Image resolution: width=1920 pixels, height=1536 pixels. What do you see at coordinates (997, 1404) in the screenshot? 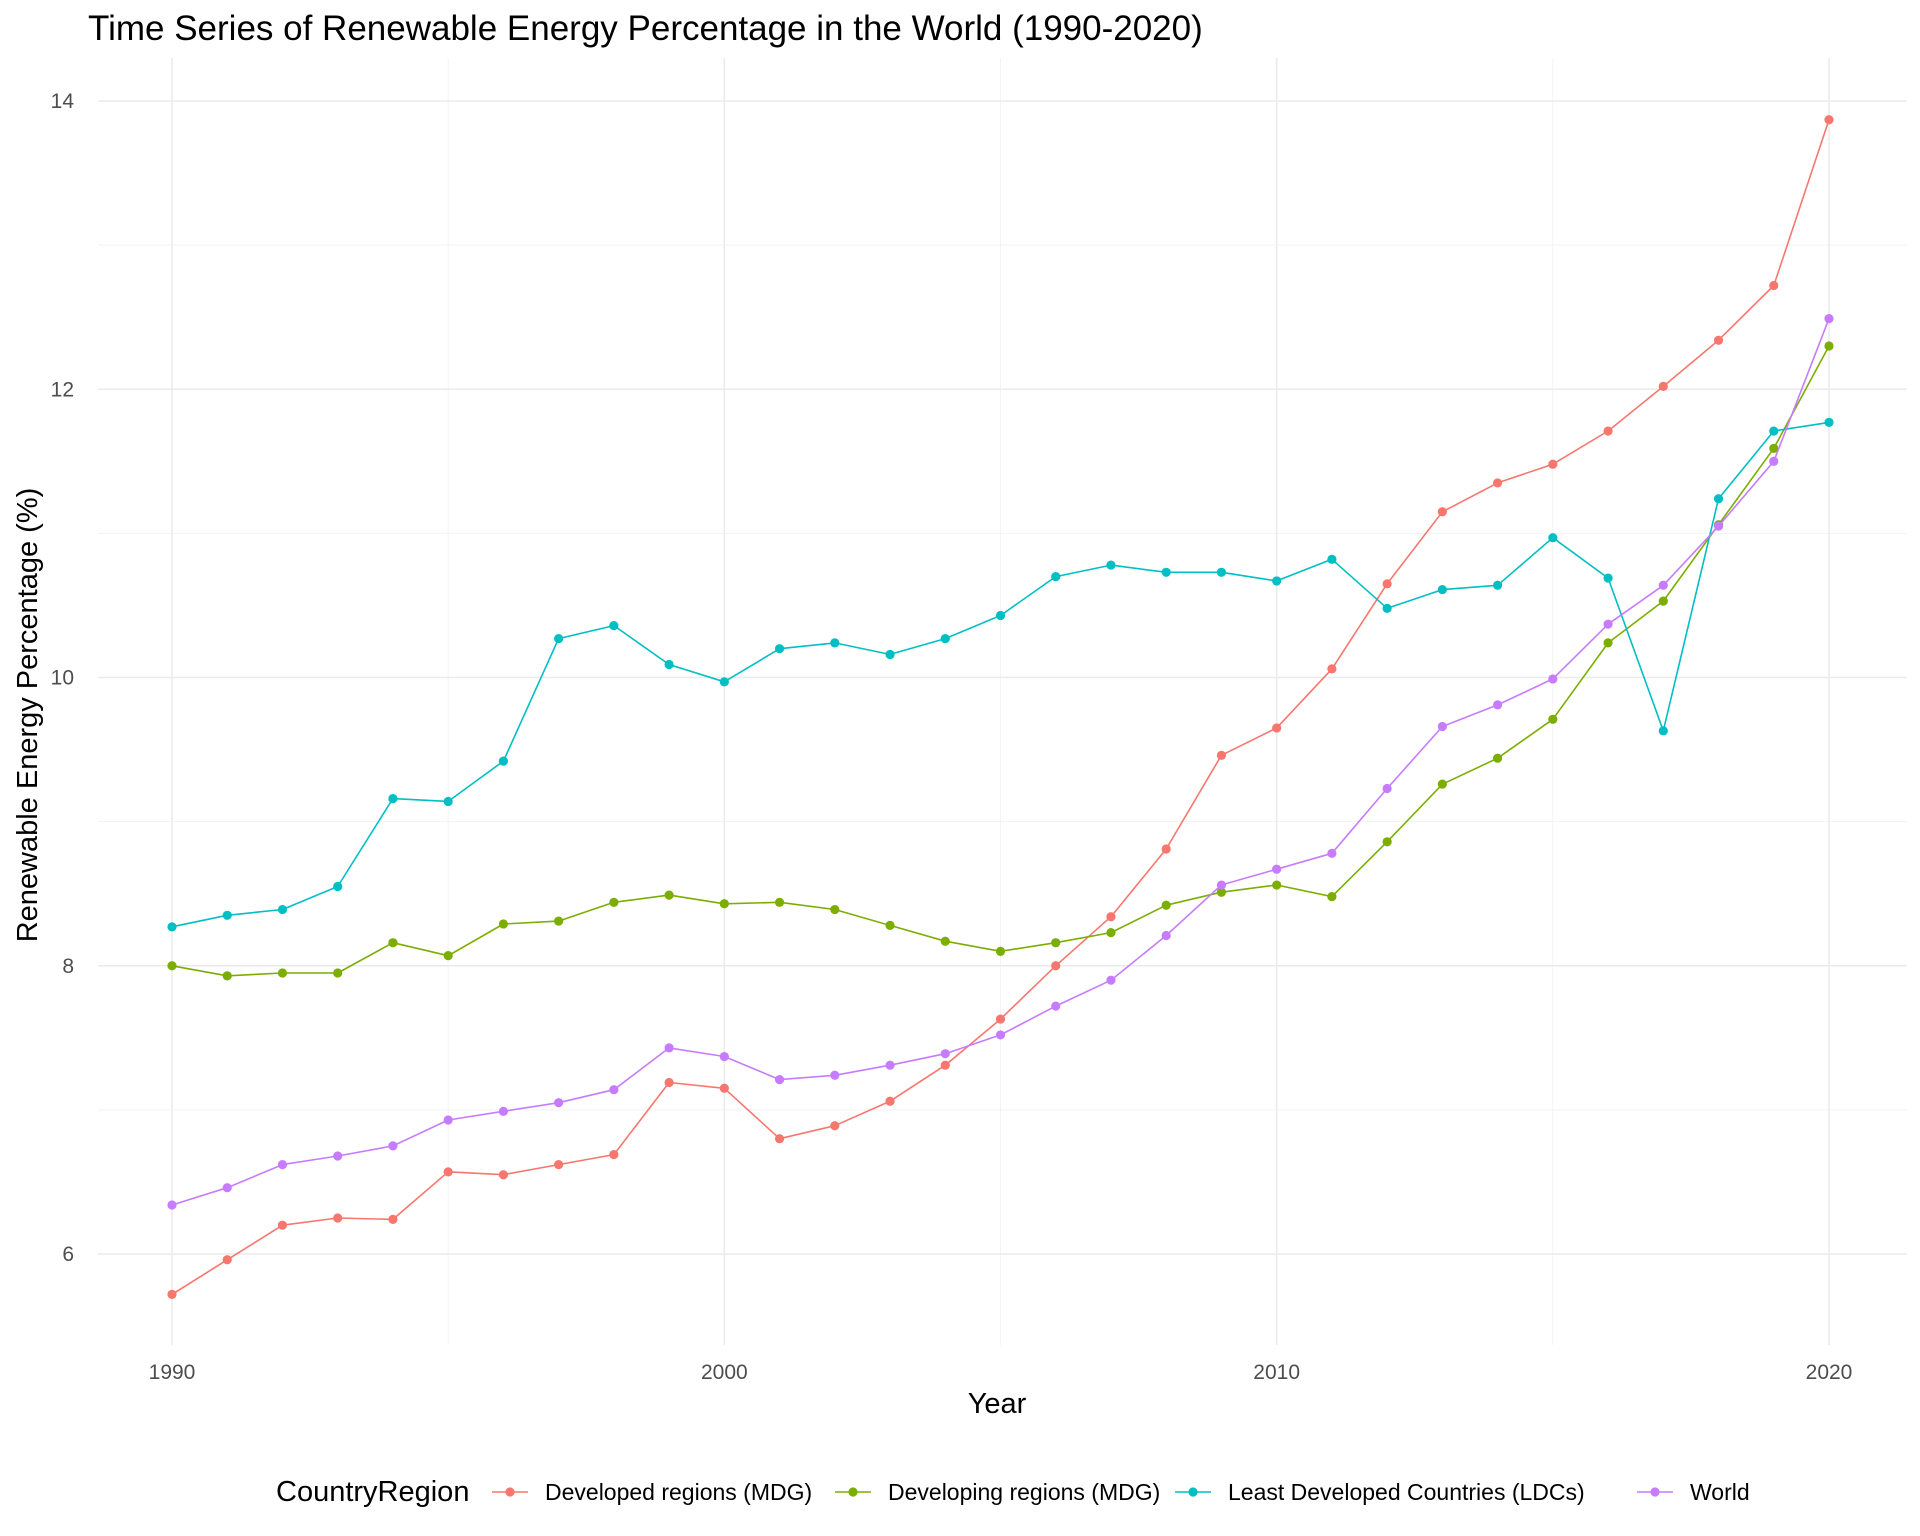
I see `x-axis-title: Year` at bounding box center [997, 1404].